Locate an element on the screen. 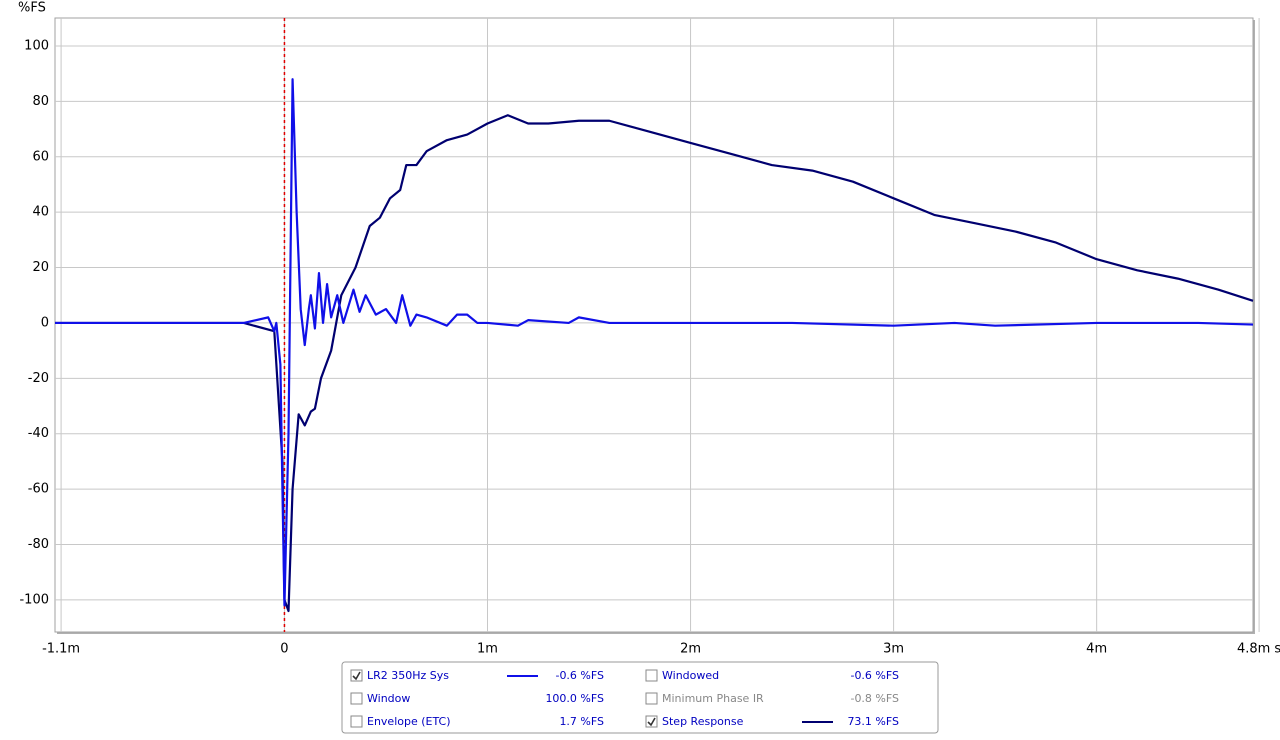 This screenshot has height=740, width=1280. y-tick-label: -100 is located at coordinates (34, 599).